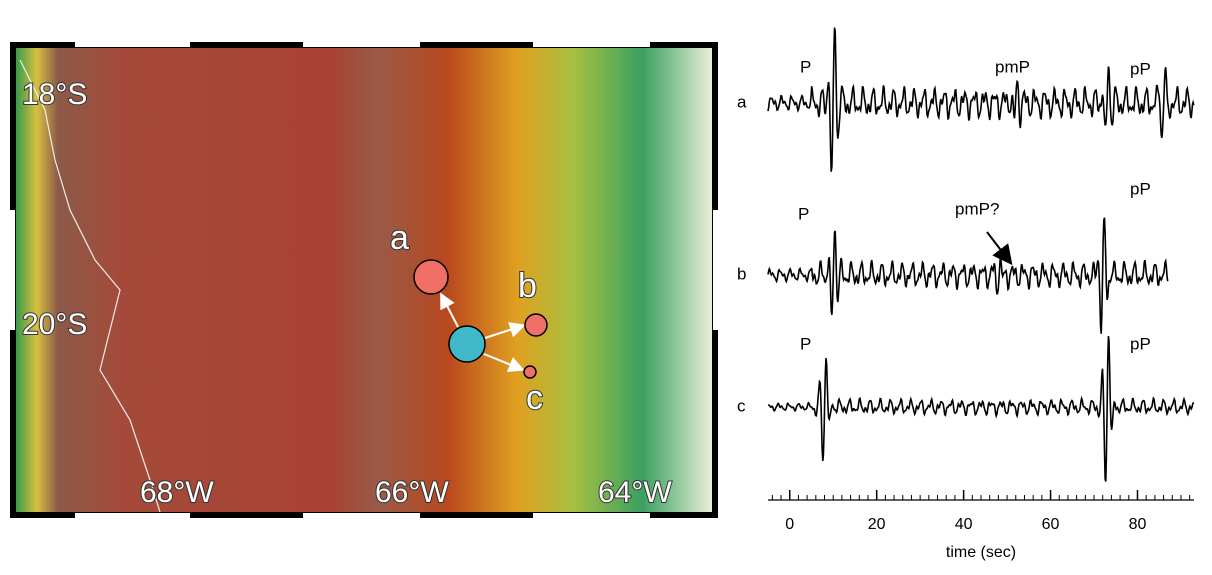  I want to click on lon-label: 64°W, so click(635, 492).